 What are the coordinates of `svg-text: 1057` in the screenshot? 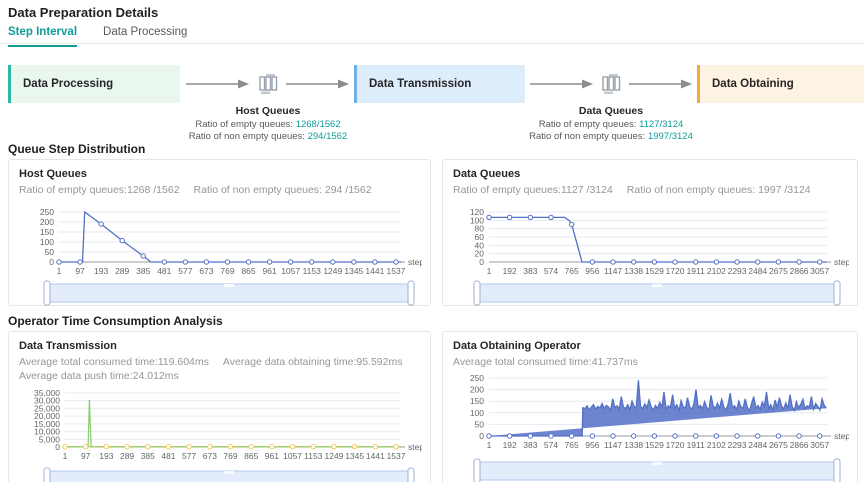 It's located at (290, 271).